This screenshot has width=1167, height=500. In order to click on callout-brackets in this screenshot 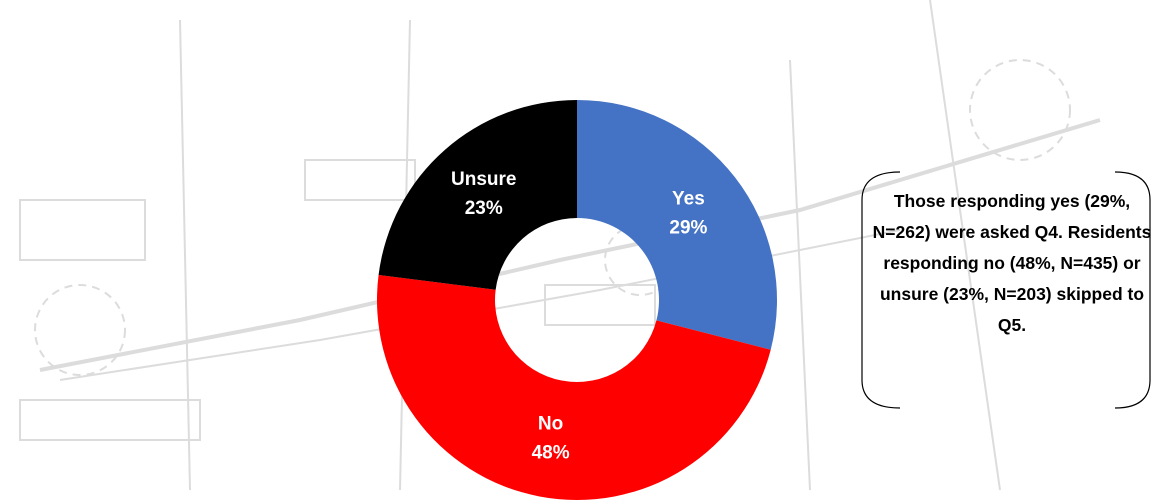, I will do `click(1006, 290)`.